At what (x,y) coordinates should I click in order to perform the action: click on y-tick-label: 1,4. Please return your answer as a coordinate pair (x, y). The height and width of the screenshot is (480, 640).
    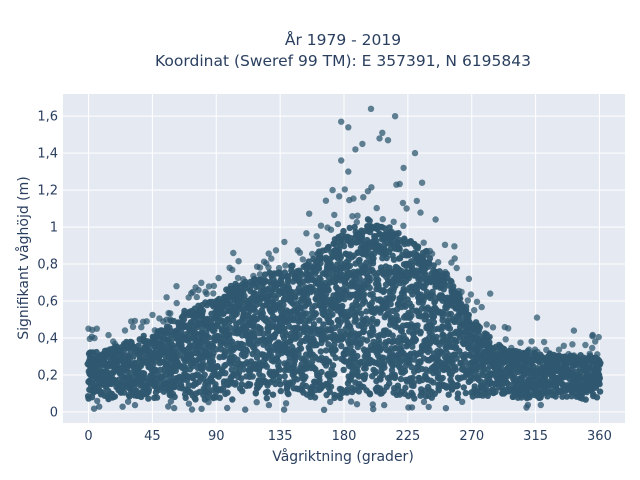
    Looking at the image, I should click on (47, 154).